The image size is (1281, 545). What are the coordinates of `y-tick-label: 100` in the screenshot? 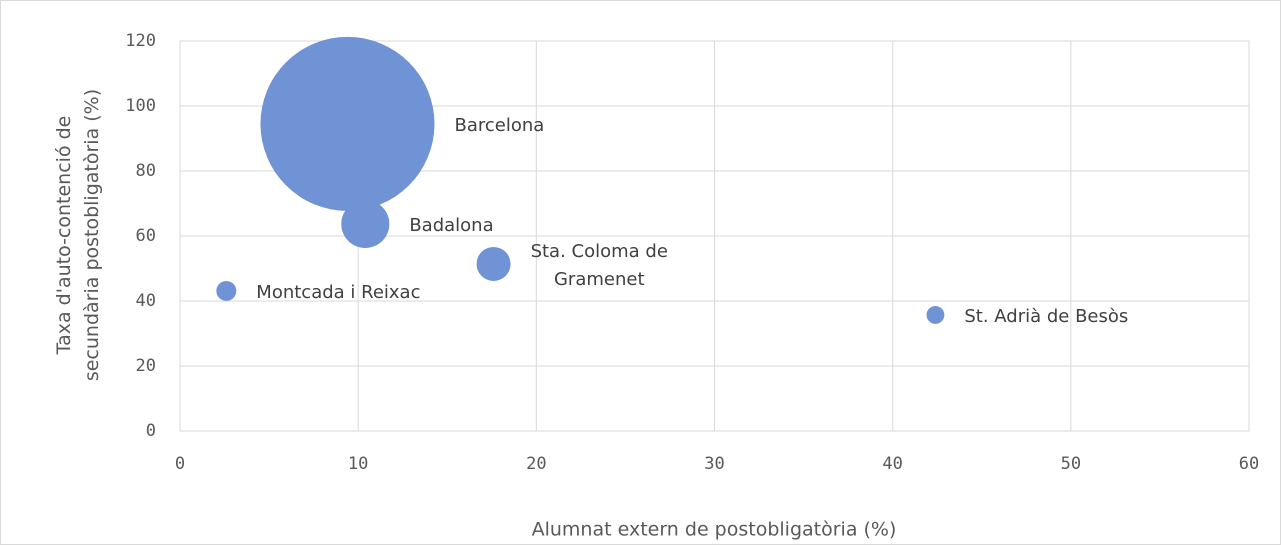 It's located at (140, 106).